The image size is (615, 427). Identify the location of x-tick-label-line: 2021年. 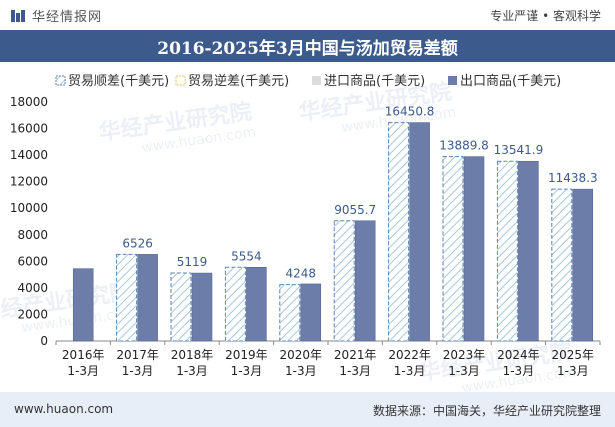
(355, 355).